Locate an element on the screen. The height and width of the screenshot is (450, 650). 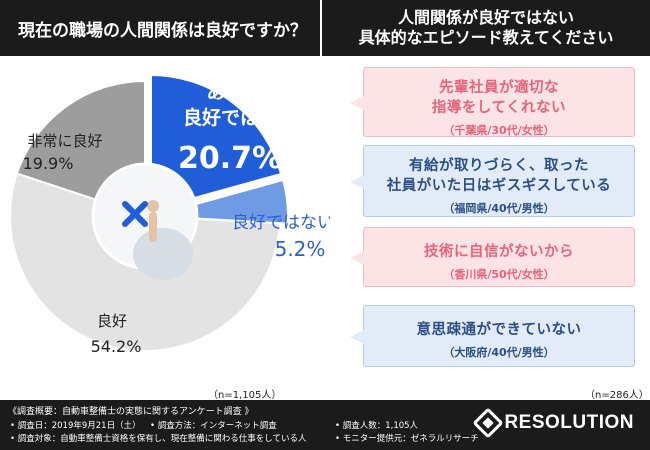
episode-quote-line2: 指導をしてくれない is located at coordinates (499, 108).